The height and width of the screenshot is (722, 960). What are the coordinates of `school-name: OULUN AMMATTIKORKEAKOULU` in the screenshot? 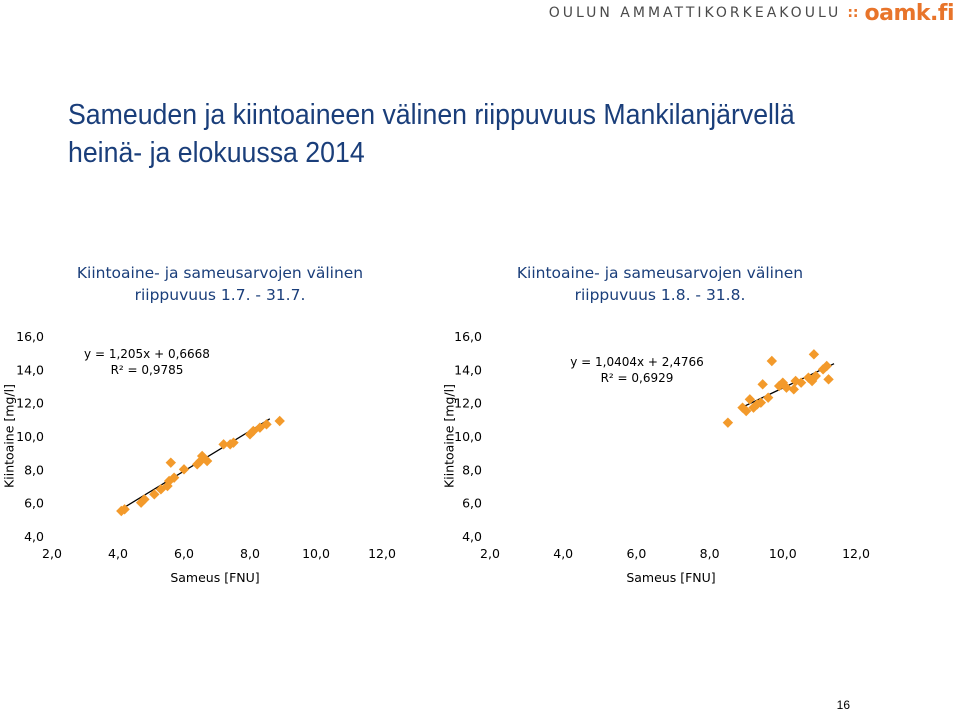 It's located at (695, 13).